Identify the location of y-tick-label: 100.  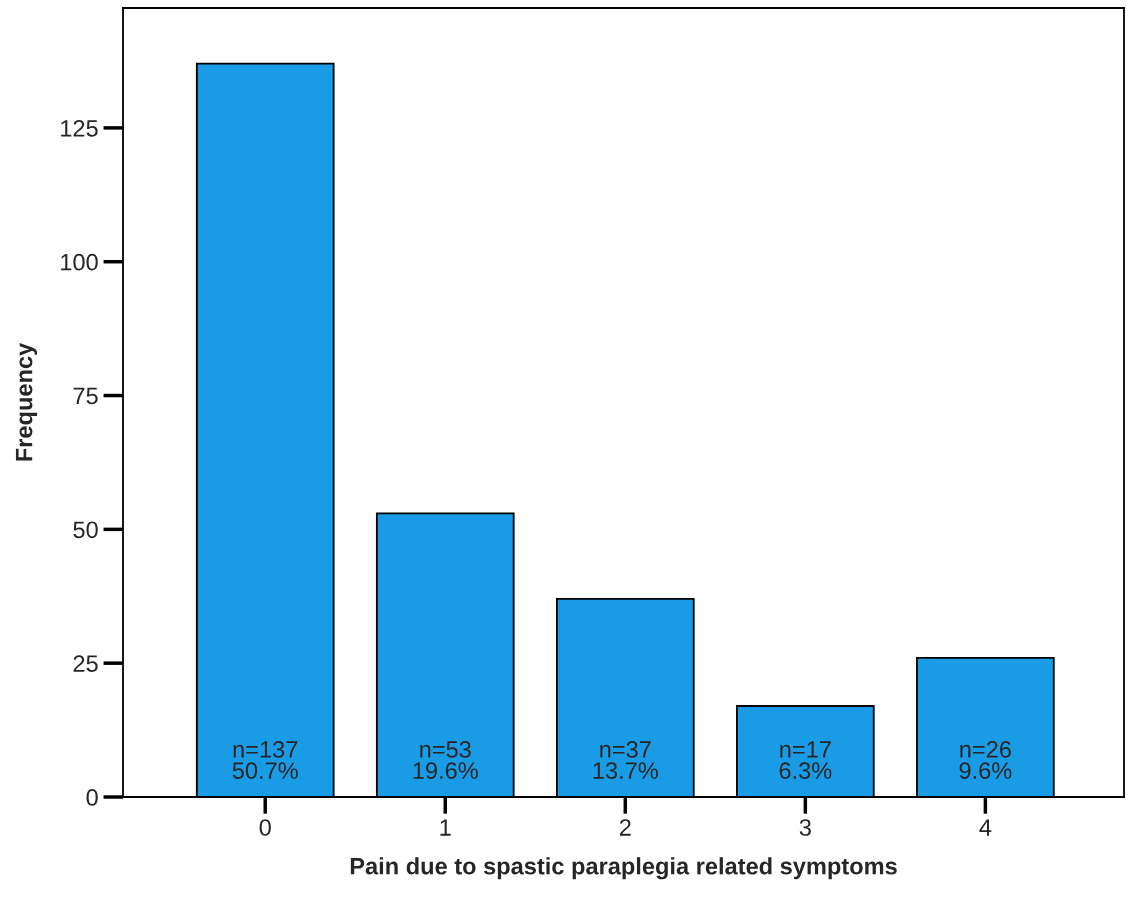
(79, 262).